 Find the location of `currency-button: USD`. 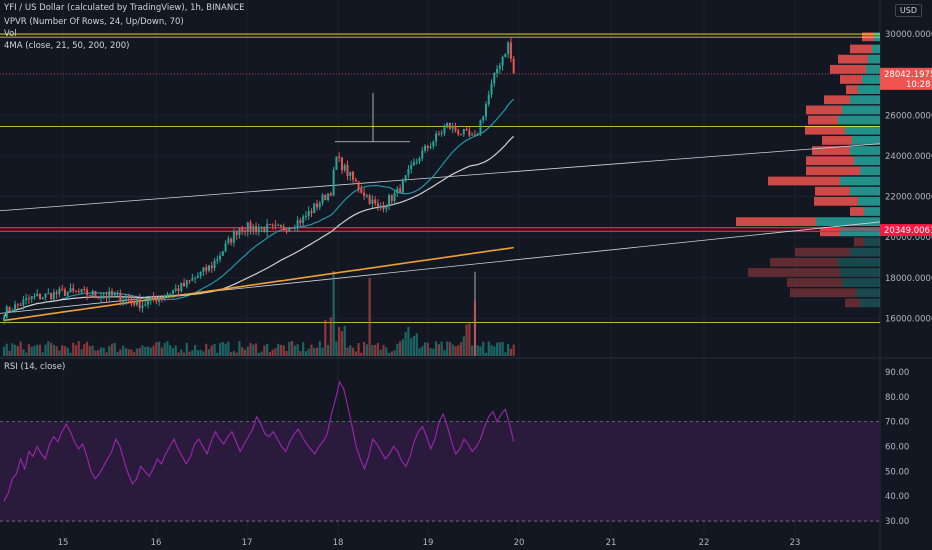

currency-button: USD is located at coordinates (908, 10).